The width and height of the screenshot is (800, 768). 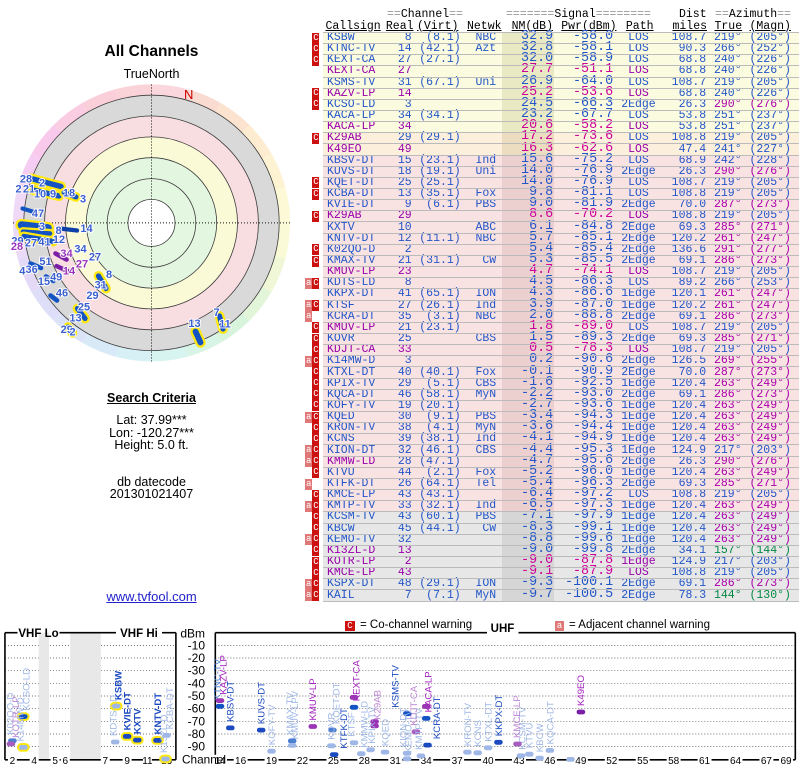 What do you see at coordinates (40, 195) in the screenshot?
I see `svg-text: 10` at bounding box center [40, 195].